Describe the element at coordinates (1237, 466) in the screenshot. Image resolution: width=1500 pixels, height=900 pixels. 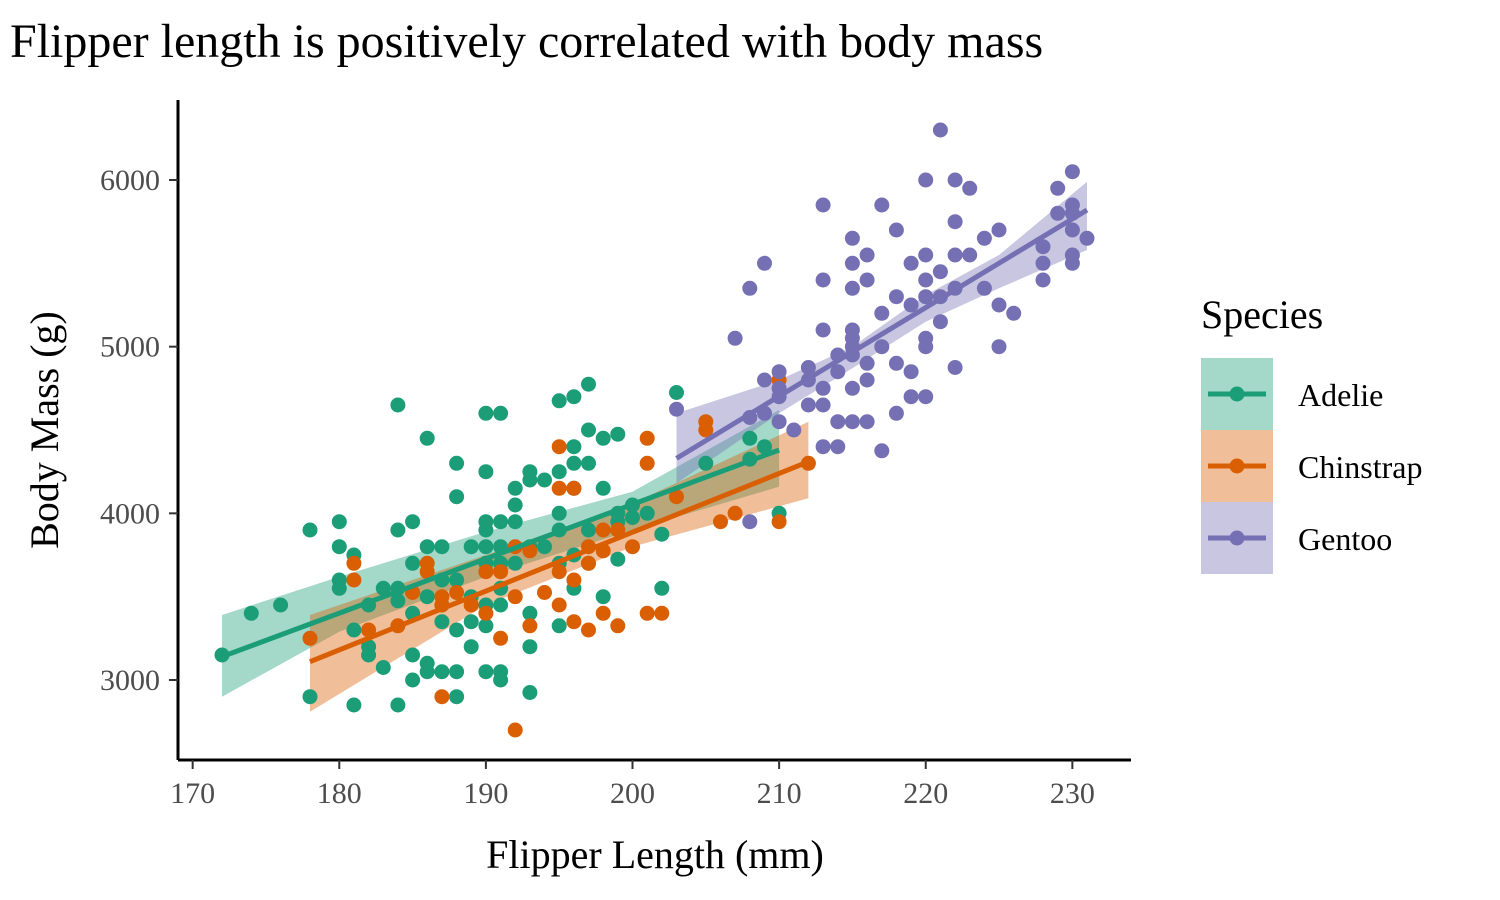
I see `legend-marker-chinstrap` at that location.